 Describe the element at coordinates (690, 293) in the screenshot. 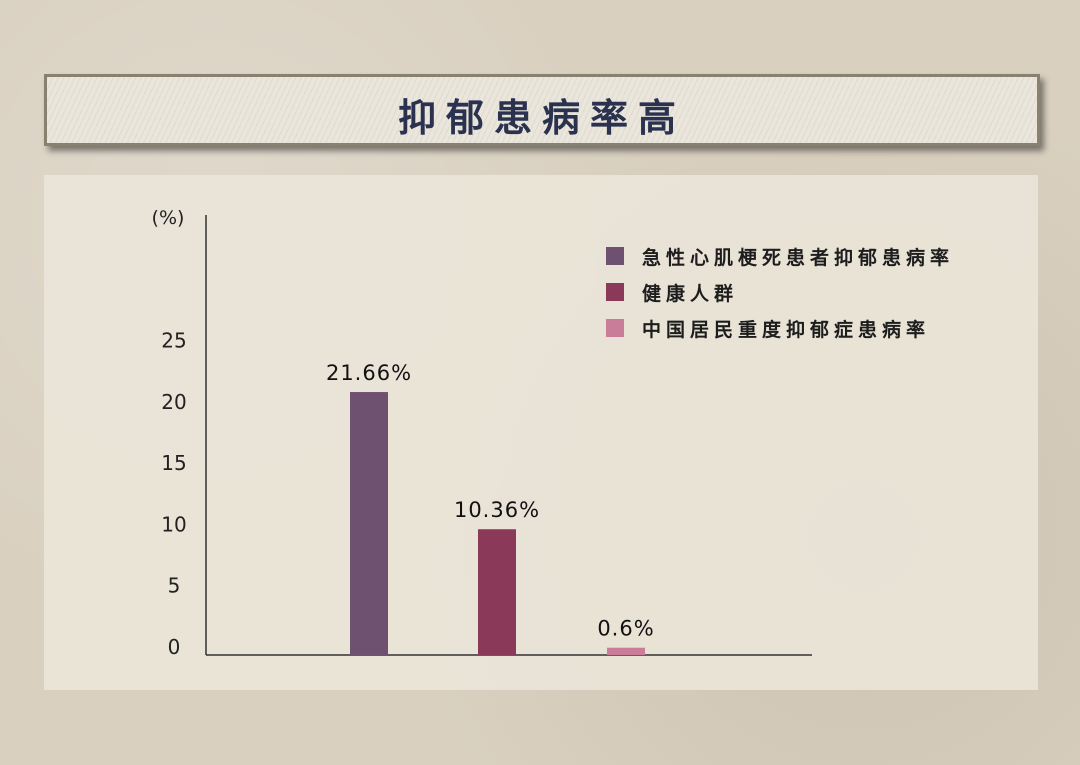

I see `legend-label: 健康人群` at that location.